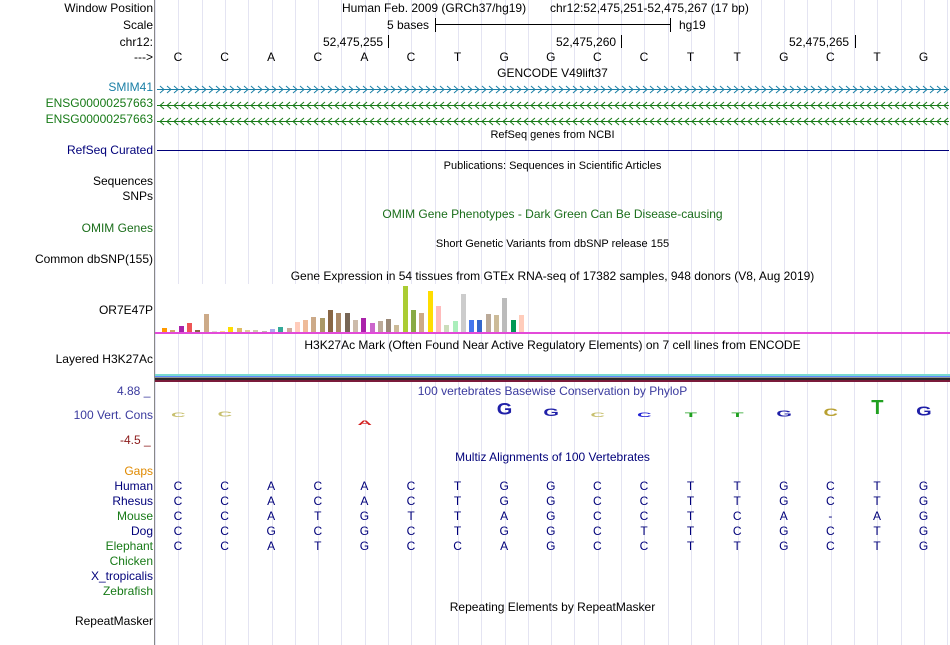 Image resolution: width=950 pixels, height=645 pixels. I want to click on species-label: X_tropicalis, so click(121, 576).